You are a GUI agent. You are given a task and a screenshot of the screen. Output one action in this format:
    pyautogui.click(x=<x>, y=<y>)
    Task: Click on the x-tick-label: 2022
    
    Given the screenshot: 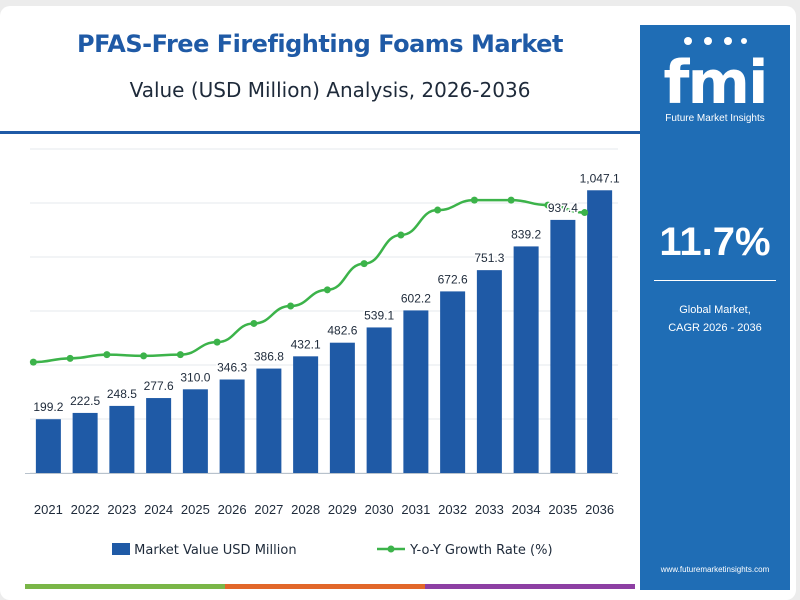 What is the action you would take?
    pyautogui.click(x=85, y=509)
    